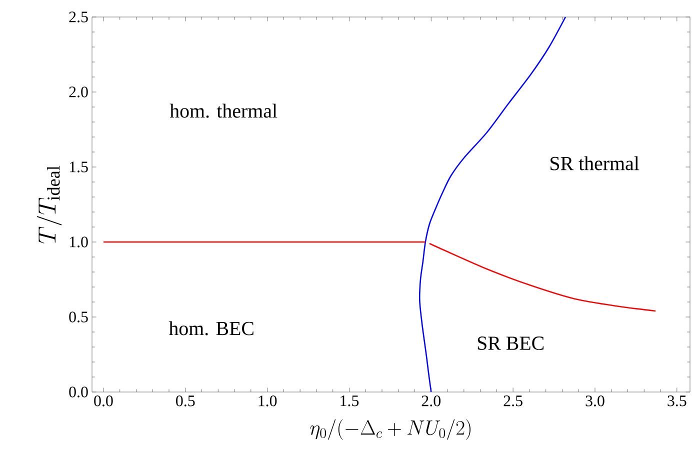  I want to click on x-tick-label: 1.5, so click(349, 401).